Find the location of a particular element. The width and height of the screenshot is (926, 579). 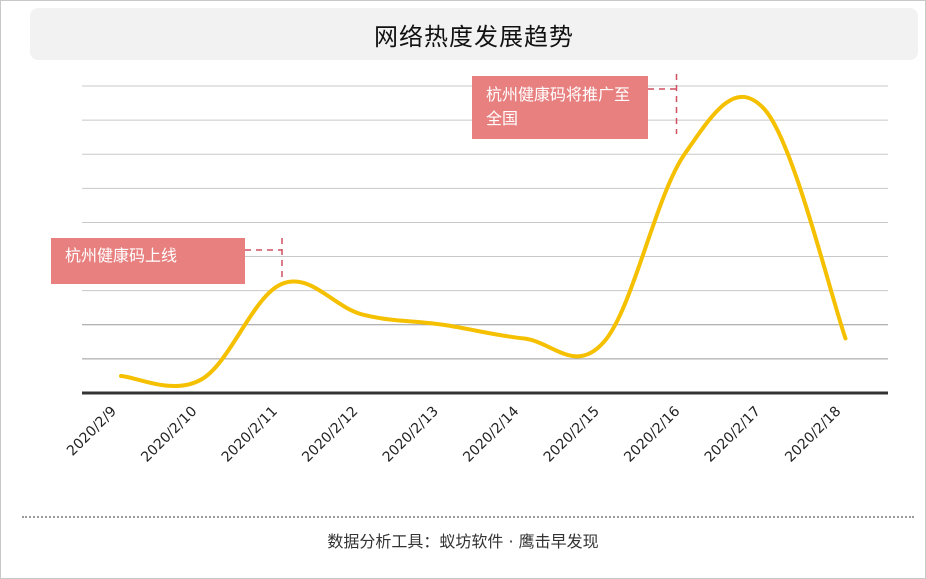

footer-source: 数据分析工具：蚁坊软件 · 鹰击早发现 is located at coordinates (463, 541).